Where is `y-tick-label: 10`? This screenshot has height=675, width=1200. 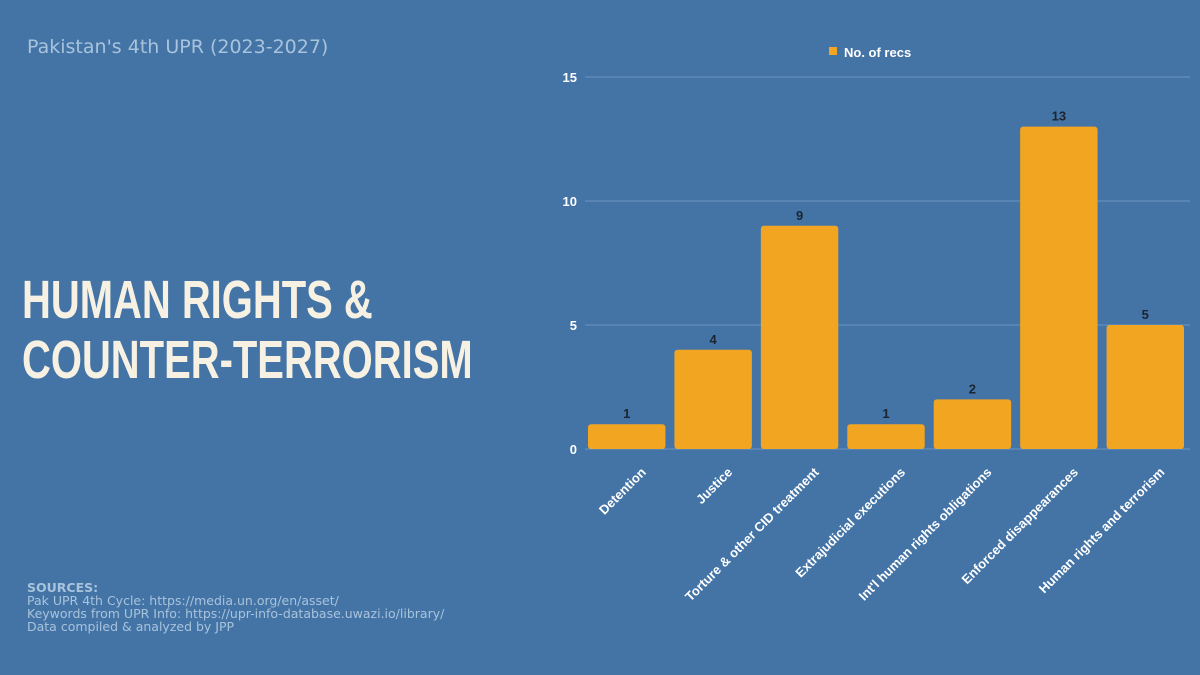 y-tick-label: 10 is located at coordinates (570, 201).